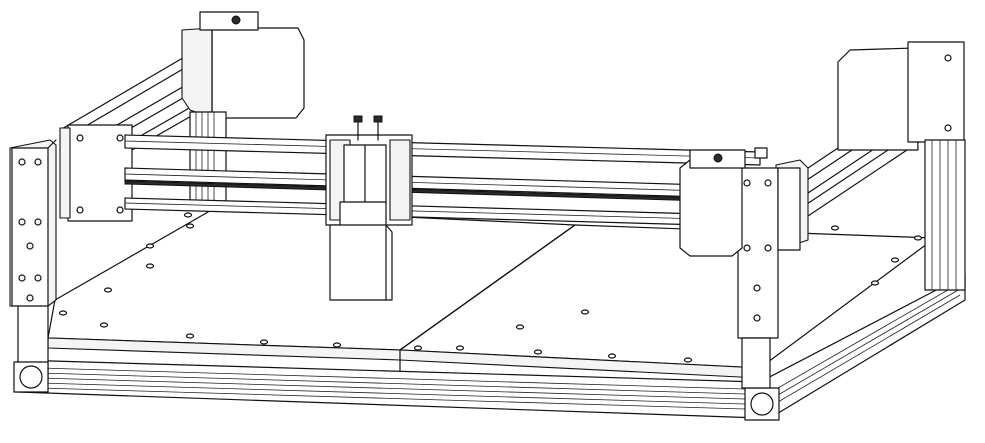  What do you see at coordinates (31, 377) in the screenshot?
I see `front-left-corner-cap` at bounding box center [31, 377].